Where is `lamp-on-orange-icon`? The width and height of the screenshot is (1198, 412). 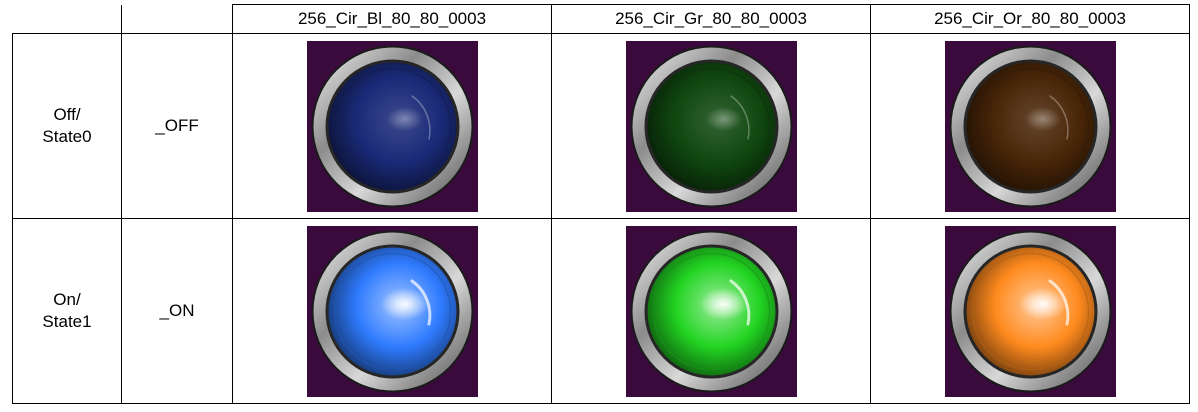
lamp-on-orange-icon is located at coordinates (1030, 311).